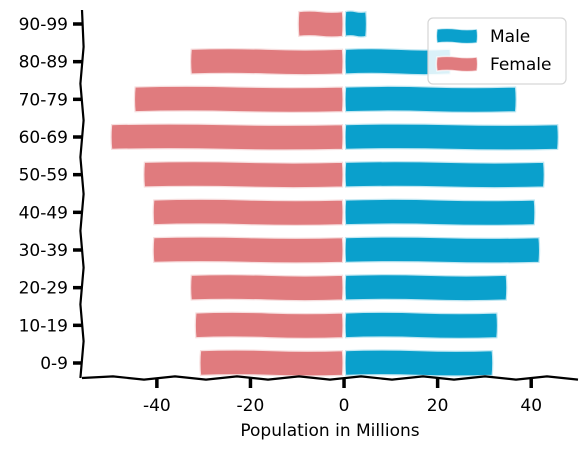  What do you see at coordinates (531, 406) in the screenshot?
I see `x-tick-label: 40` at bounding box center [531, 406].